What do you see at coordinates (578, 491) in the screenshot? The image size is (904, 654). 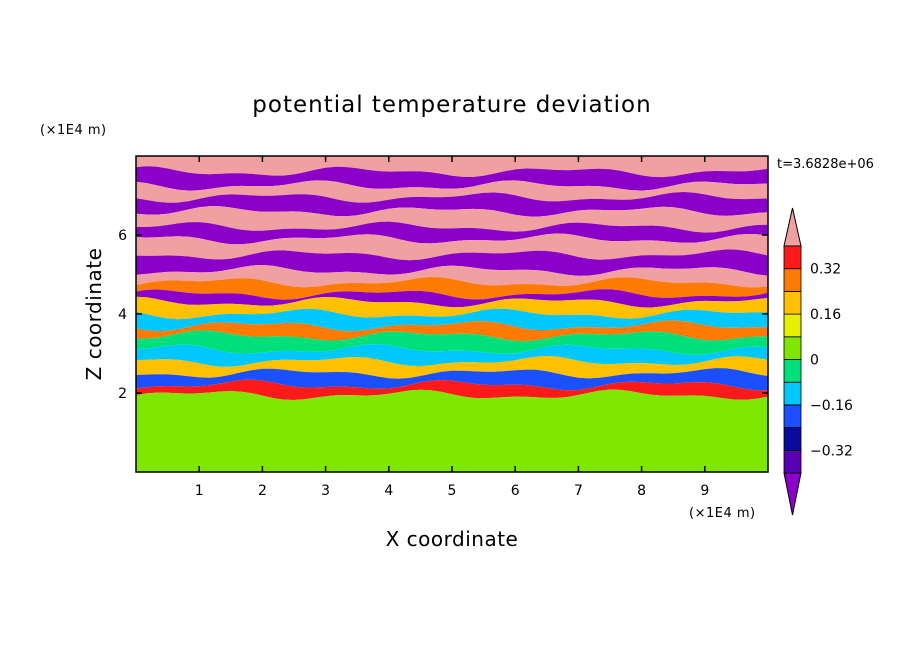 I see `x-tick-label: 7` at bounding box center [578, 491].